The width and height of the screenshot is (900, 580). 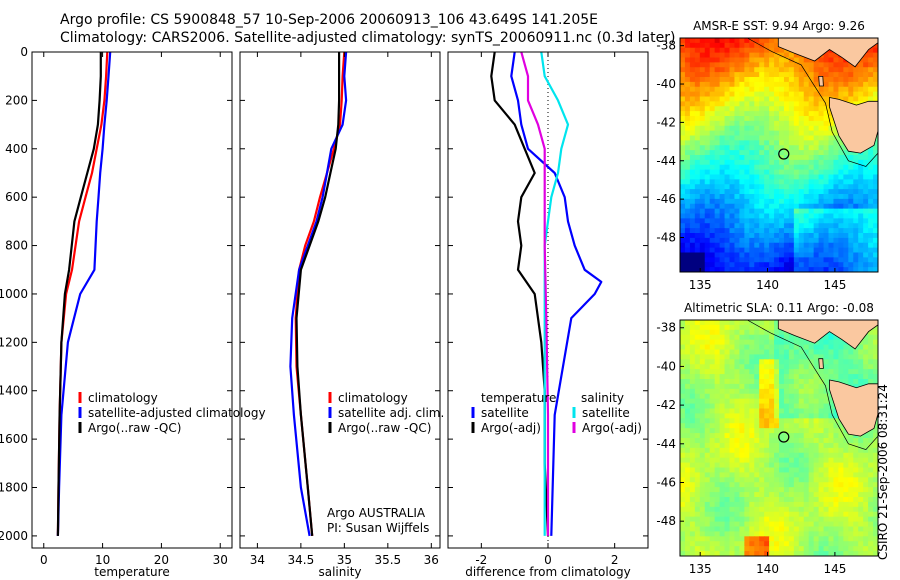 What do you see at coordinates (853, 408) in the screenshot?
I see `tasmania-landmass` at bounding box center [853, 408].